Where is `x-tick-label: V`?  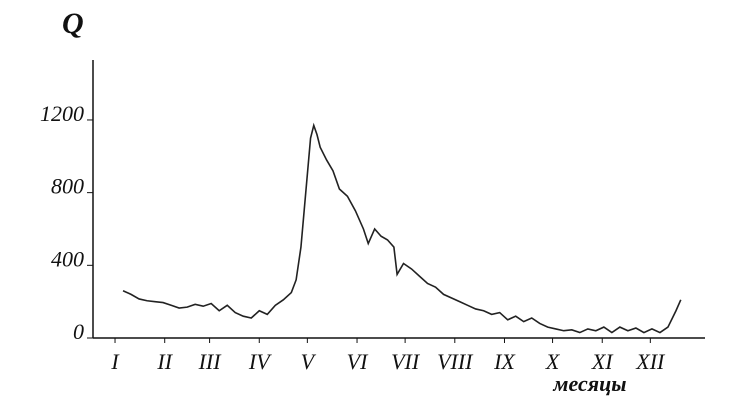 x-tick-label: V is located at coordinates (309, 361).